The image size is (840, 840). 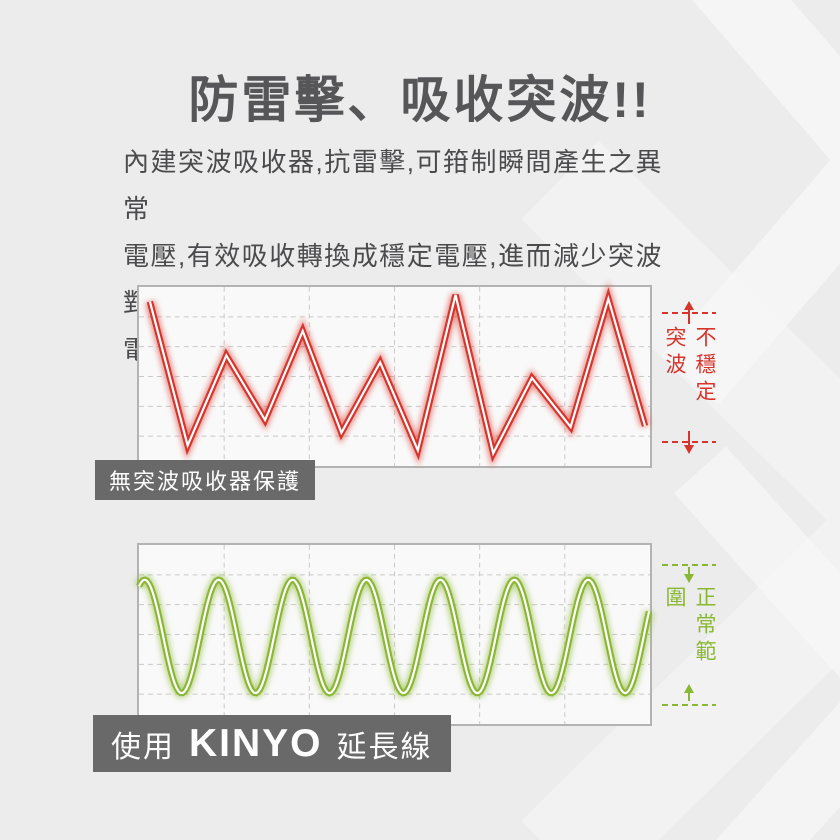 What do you see at coordinates (689, 366) in the screenshot?
I see `surge-annotation-label: 不穩定突波` at bounding box center [689, 366].